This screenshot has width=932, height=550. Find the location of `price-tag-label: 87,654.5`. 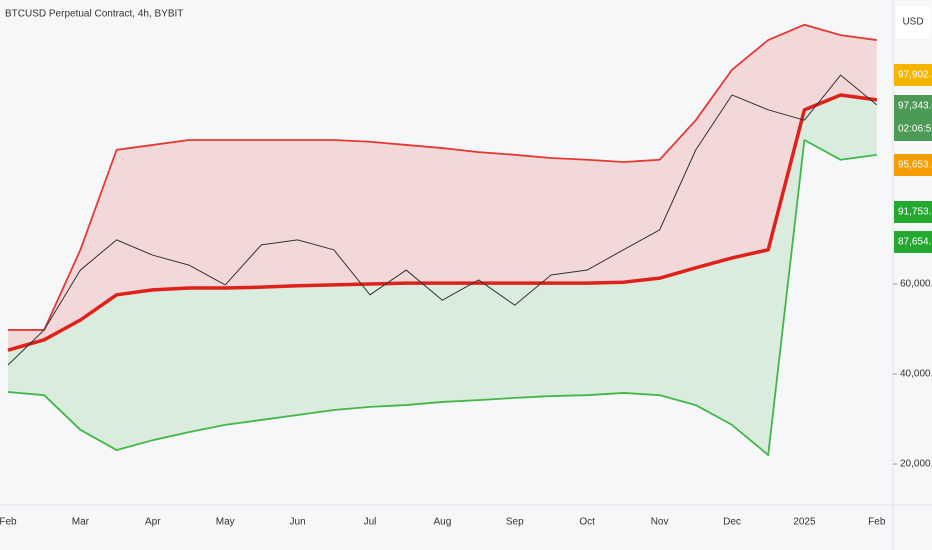

price-tag-label: 87,654.5 is located at coordinates (915, 242).